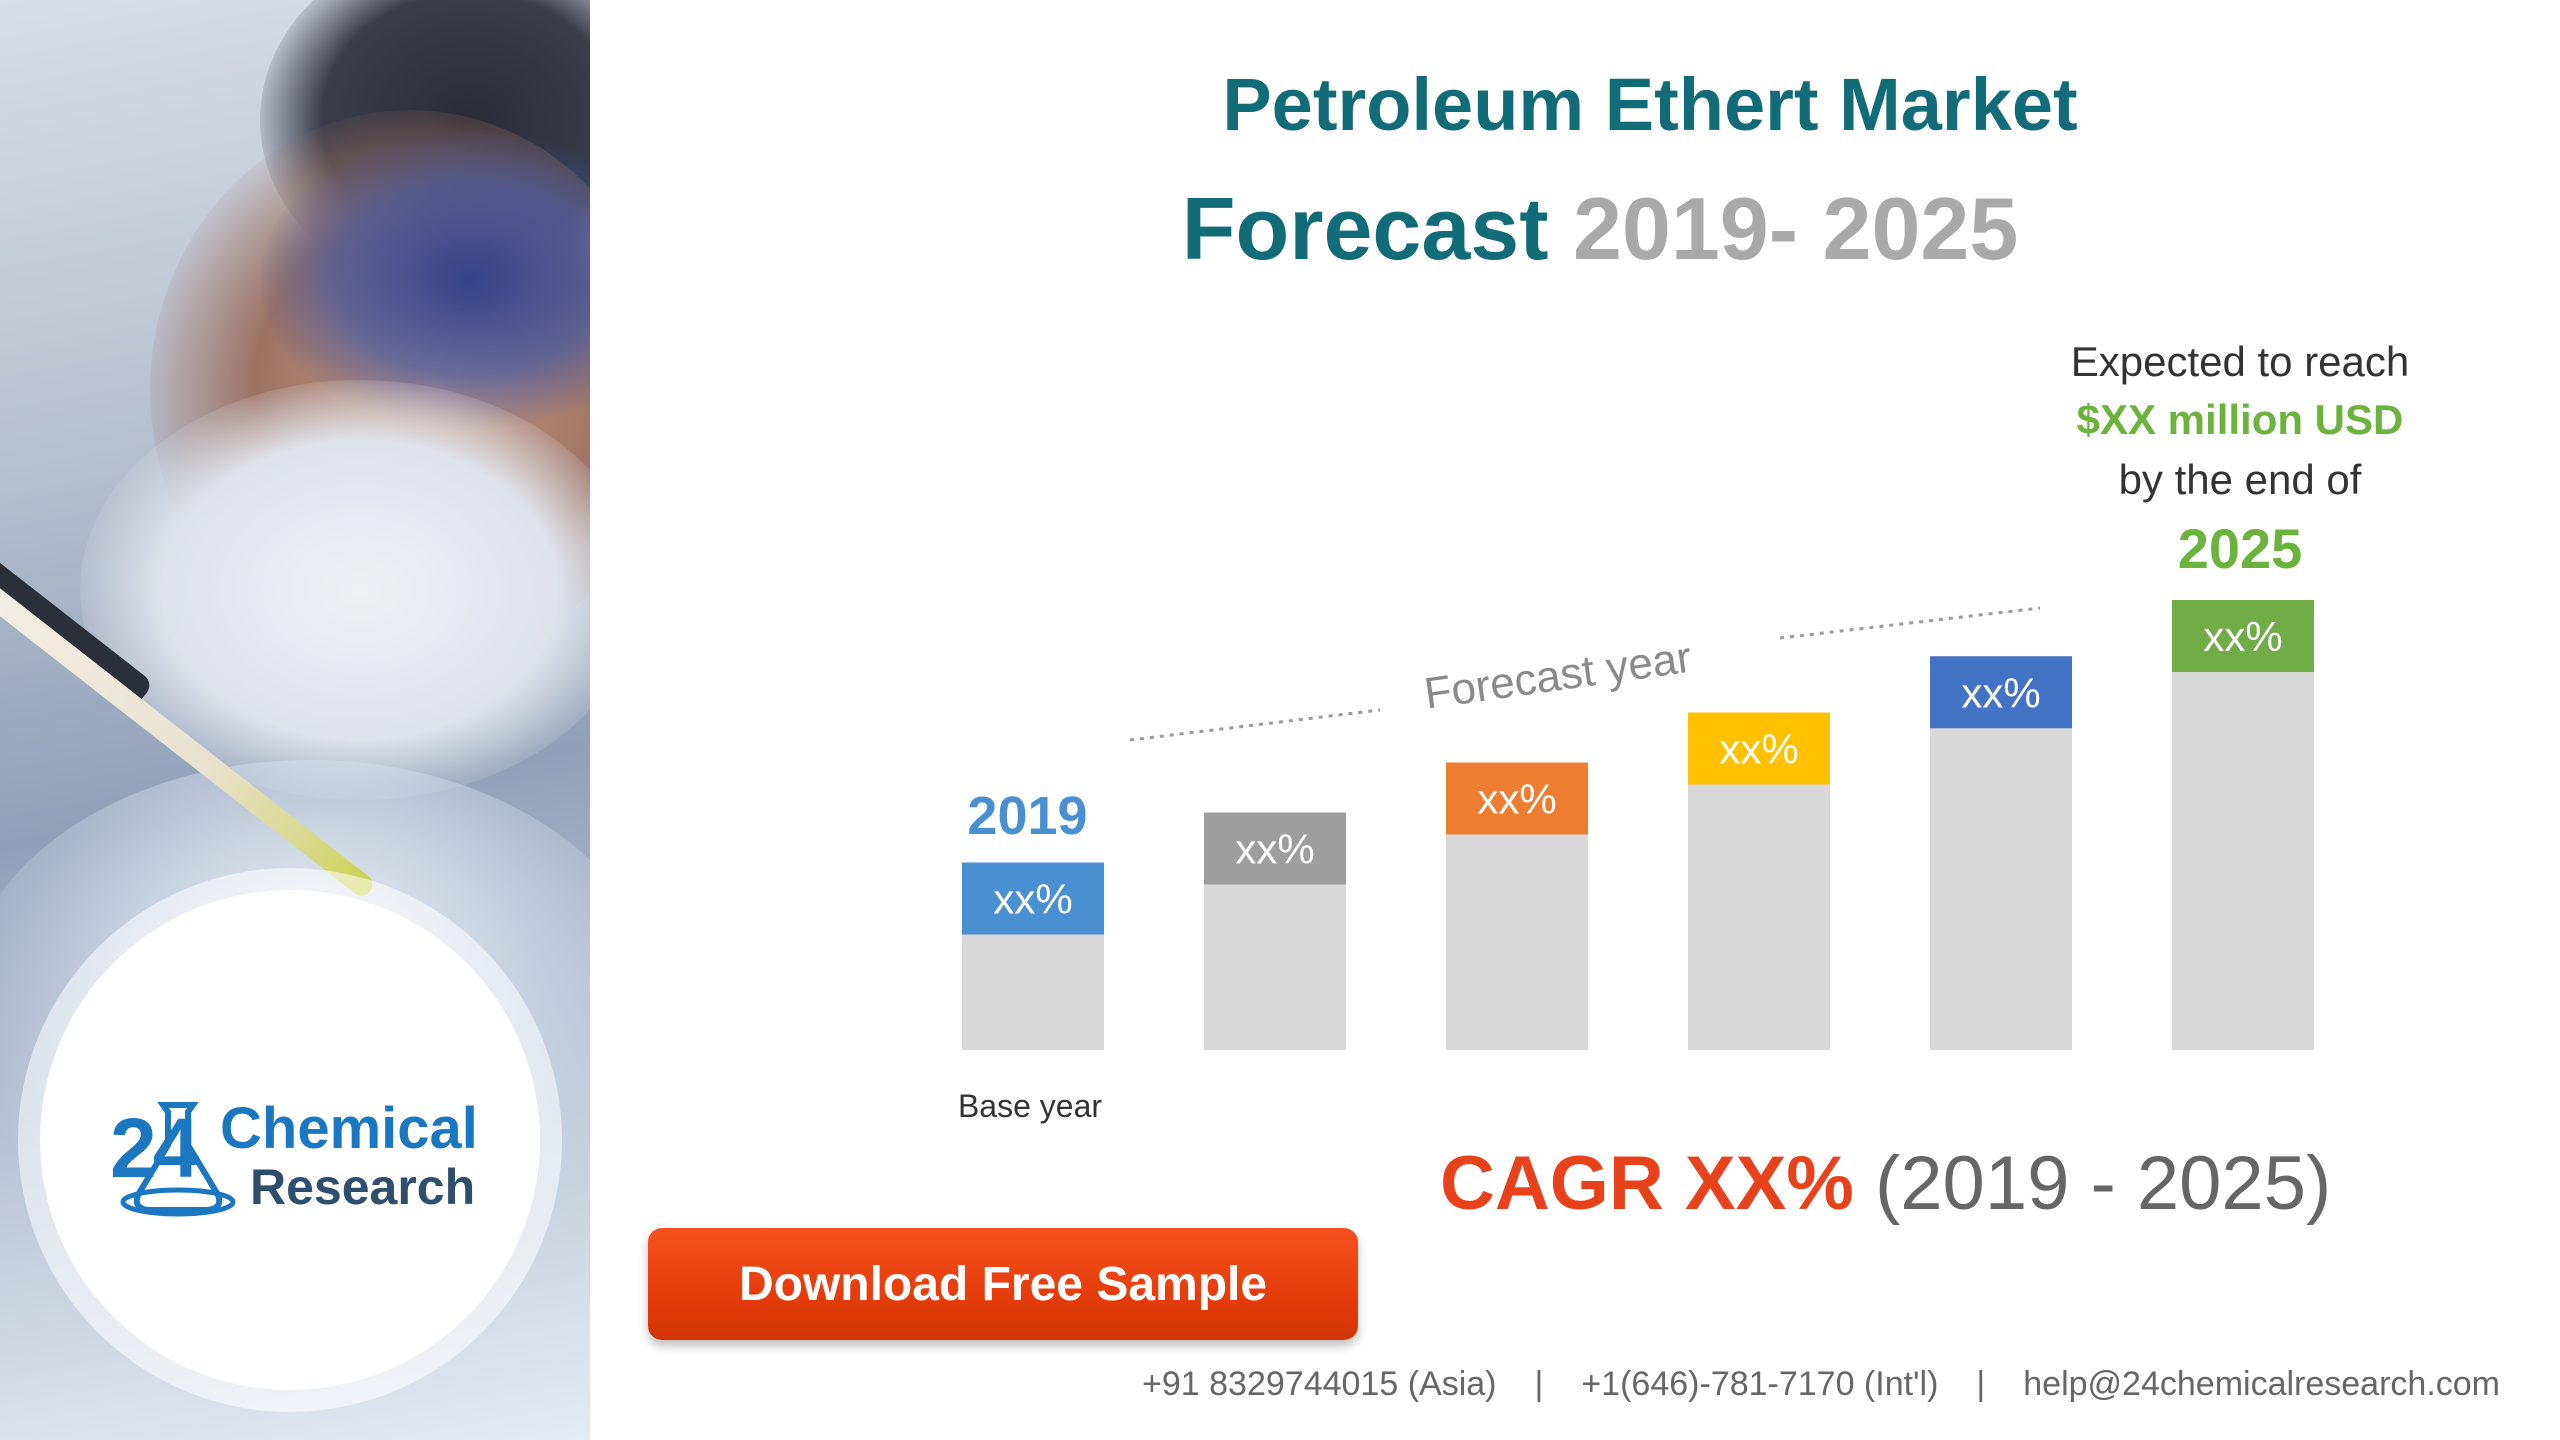 The height and width of the screenshot is (1440, 2560). Describe the element at coordinates (1910, 623) in the screenshot. I see `forecast-trend-line-right` at that location.